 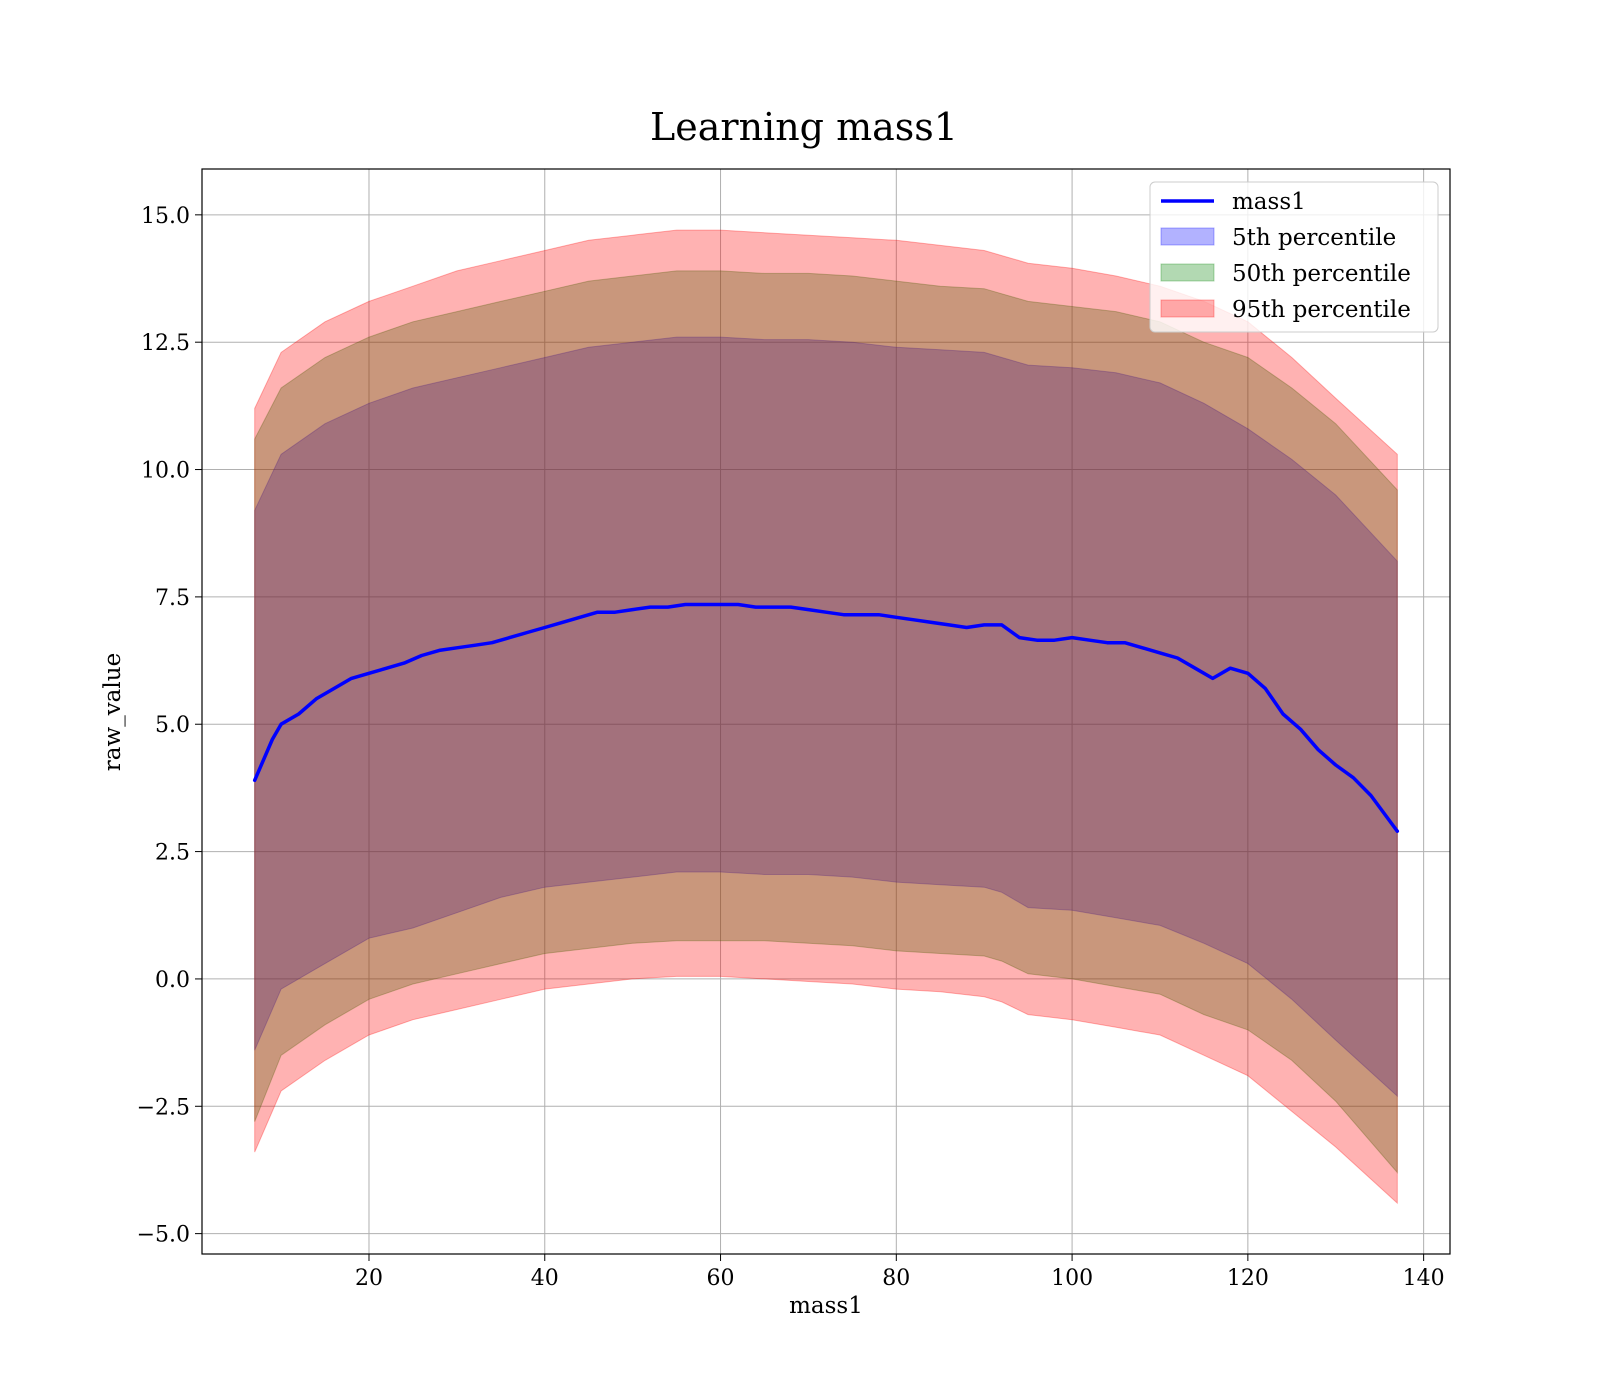 What do you see at coordinates (1424, 1278) in the screenshot?
I see `x-tick-label: 140` at bounding box center [1424, 1278].